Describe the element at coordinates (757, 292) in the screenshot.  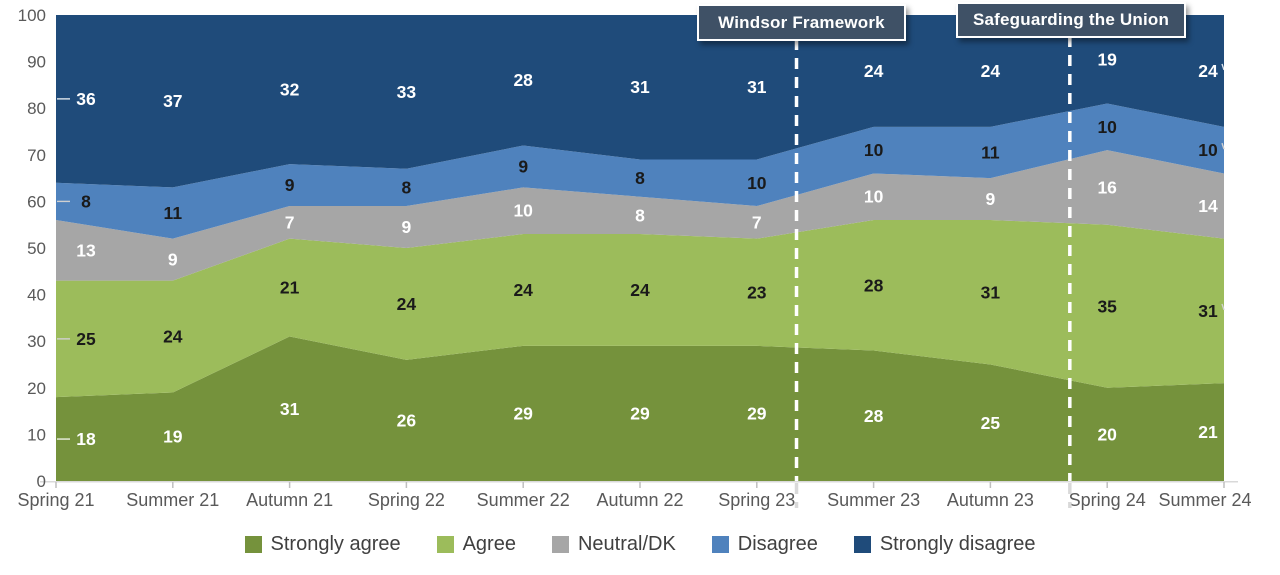
I see `data-label-agree: 23` at that location.